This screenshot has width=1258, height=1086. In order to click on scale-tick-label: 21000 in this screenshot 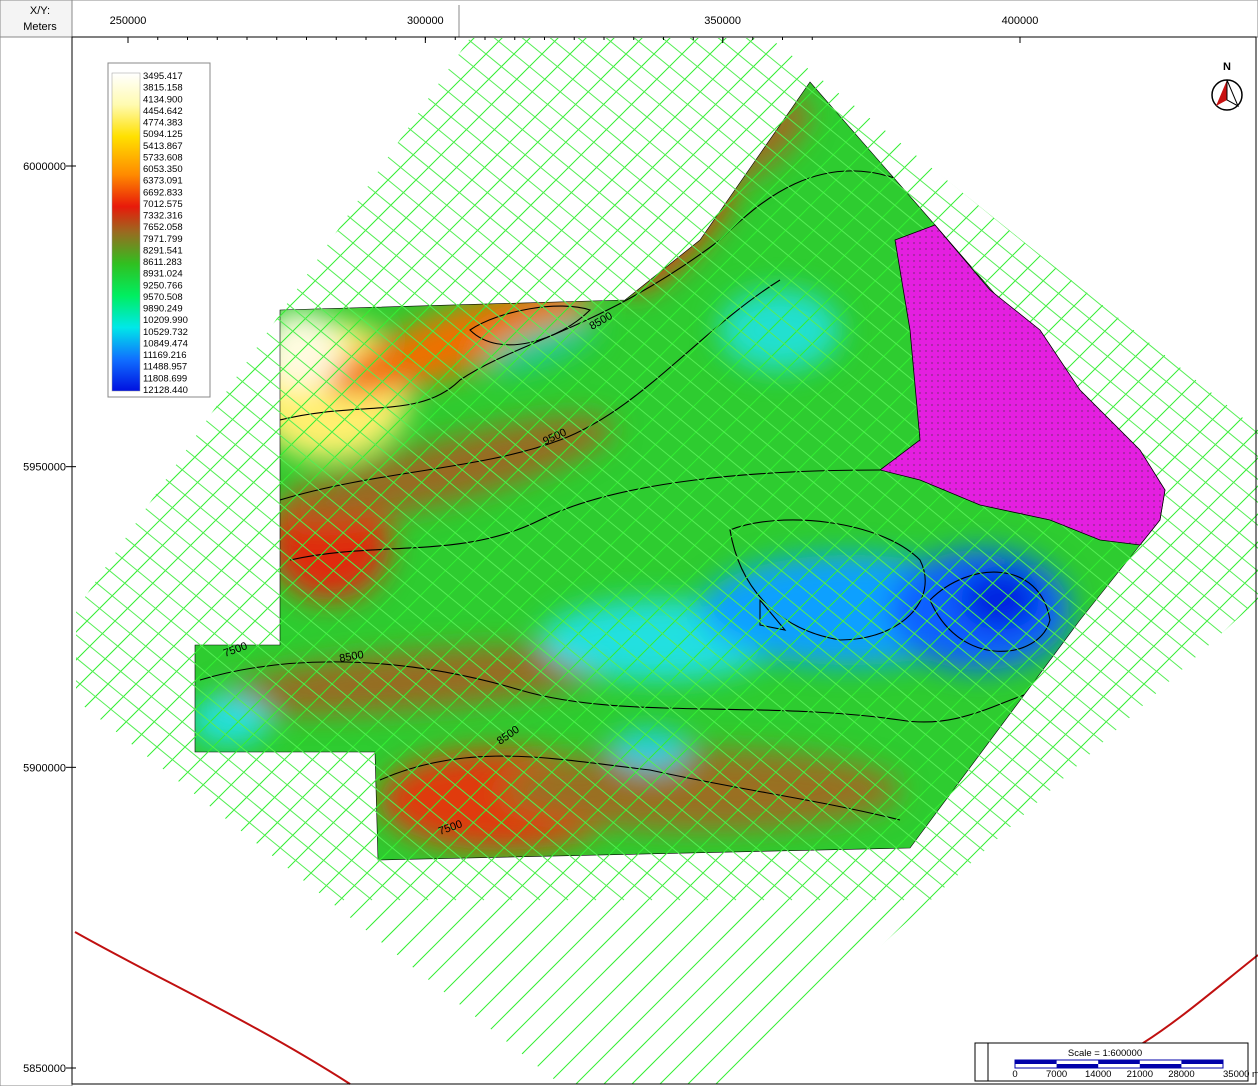, I will do `click(1140, 1074)`.